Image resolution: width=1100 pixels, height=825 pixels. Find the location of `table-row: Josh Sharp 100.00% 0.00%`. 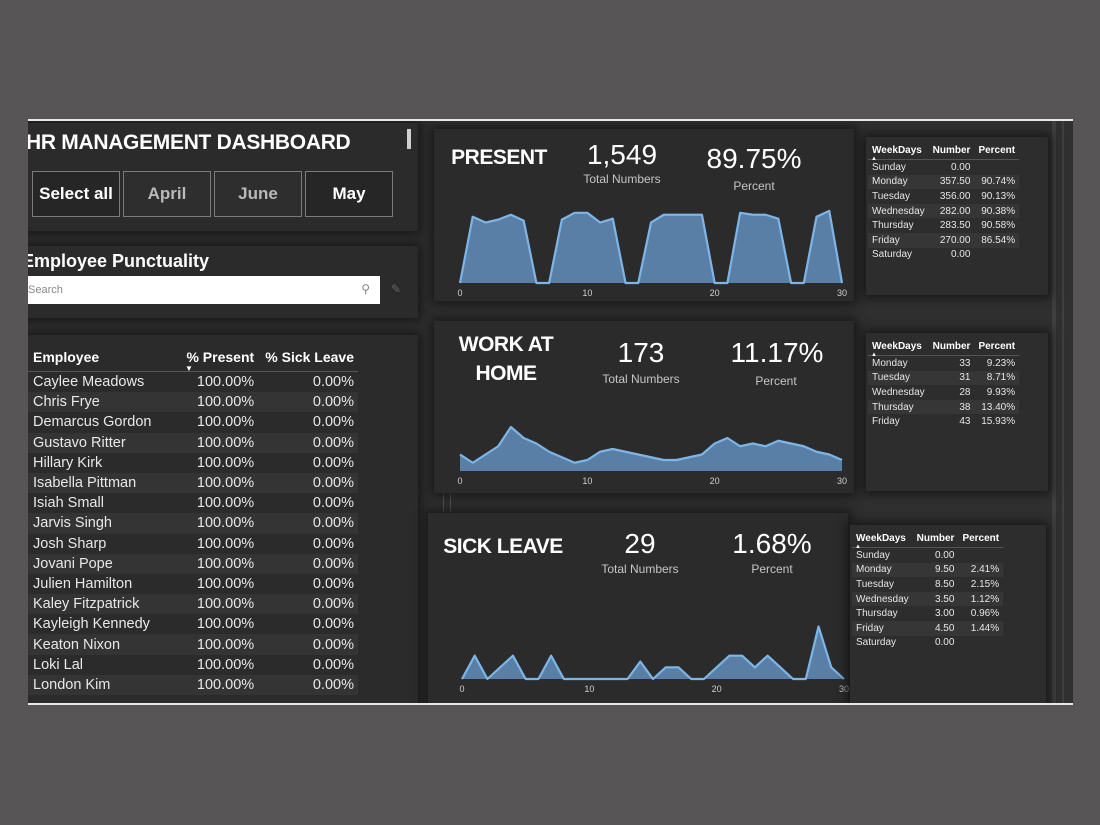

table-row: Josh Sharp 100.00% 0.00% is located at coordinates (193, 544).